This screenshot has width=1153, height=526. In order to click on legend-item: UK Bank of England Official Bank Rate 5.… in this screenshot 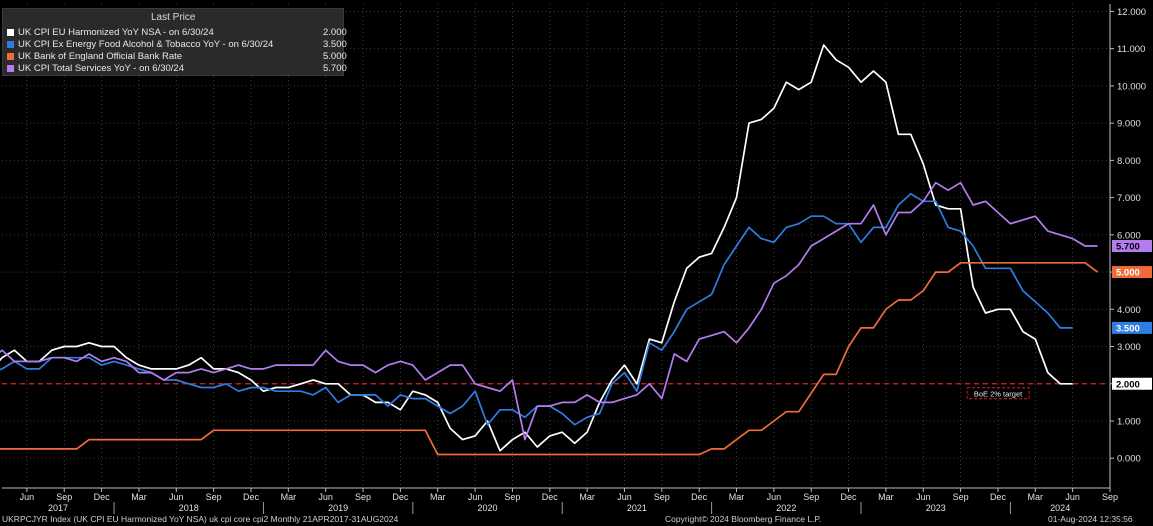, I will do `click(177, 57)`.